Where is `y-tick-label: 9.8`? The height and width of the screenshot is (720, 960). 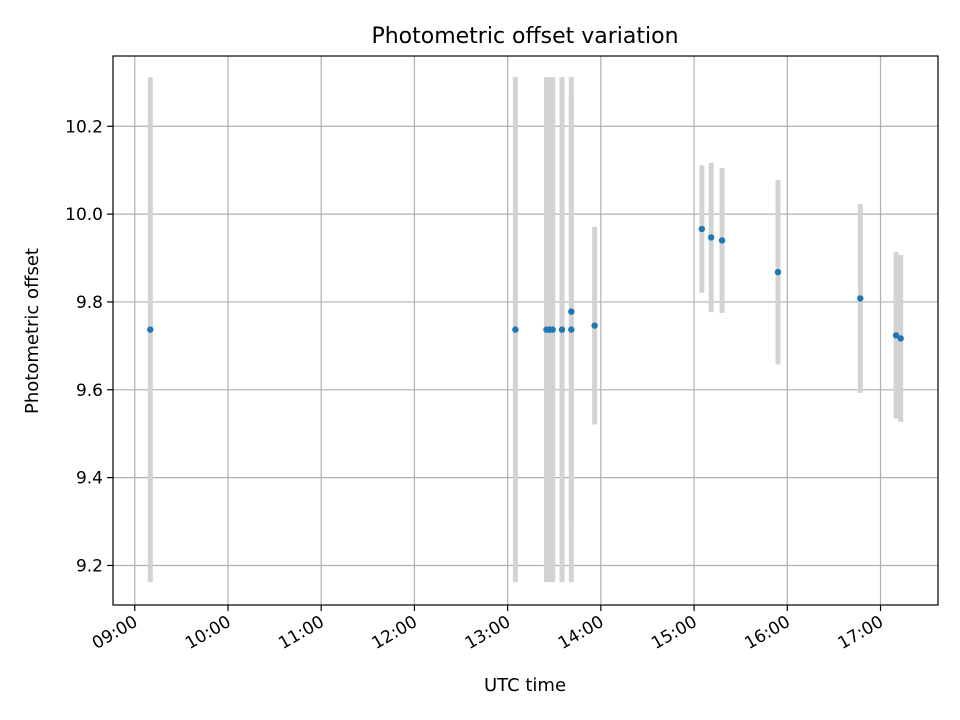 y-tick-label: 9.8 is located at coordinates (89, 303).